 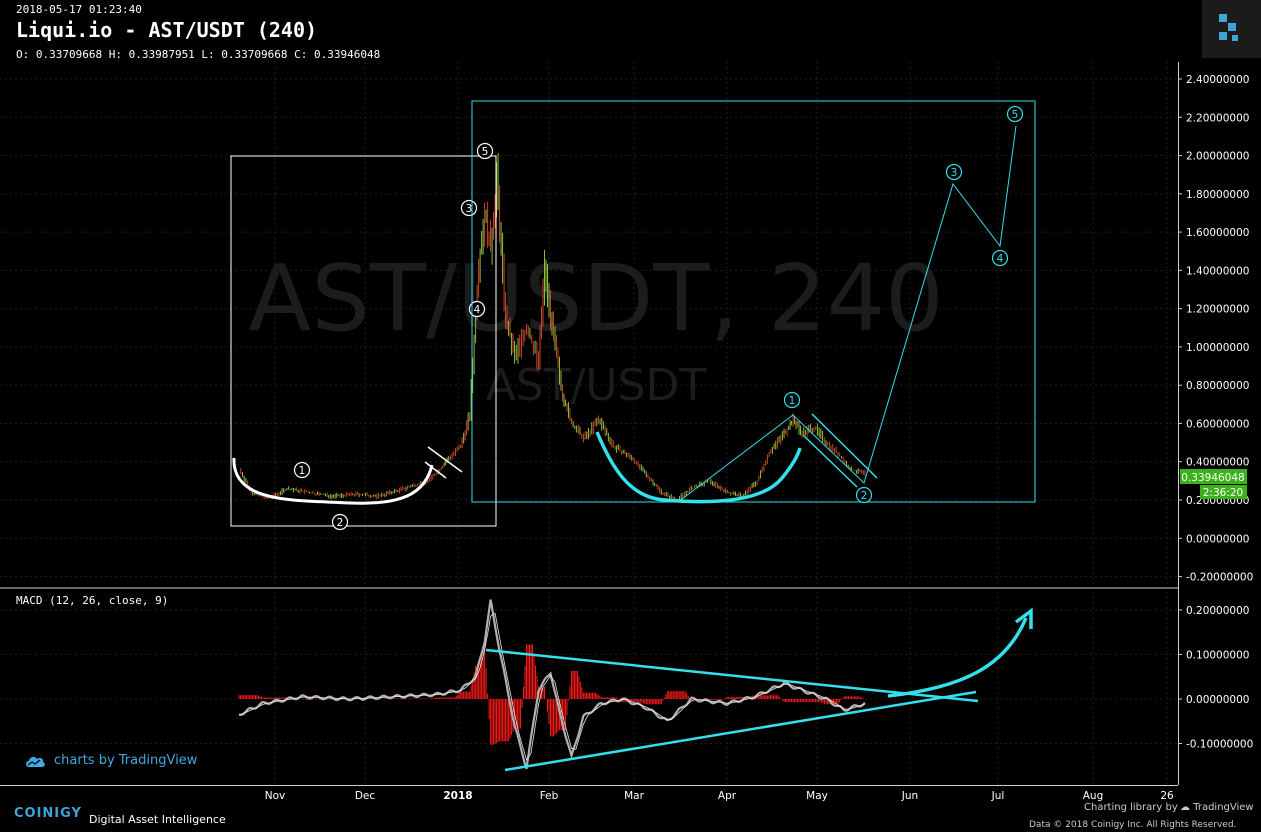 I want to click on white-wave-labels: 1 2 3 4 5, so click(x=393, y=336).